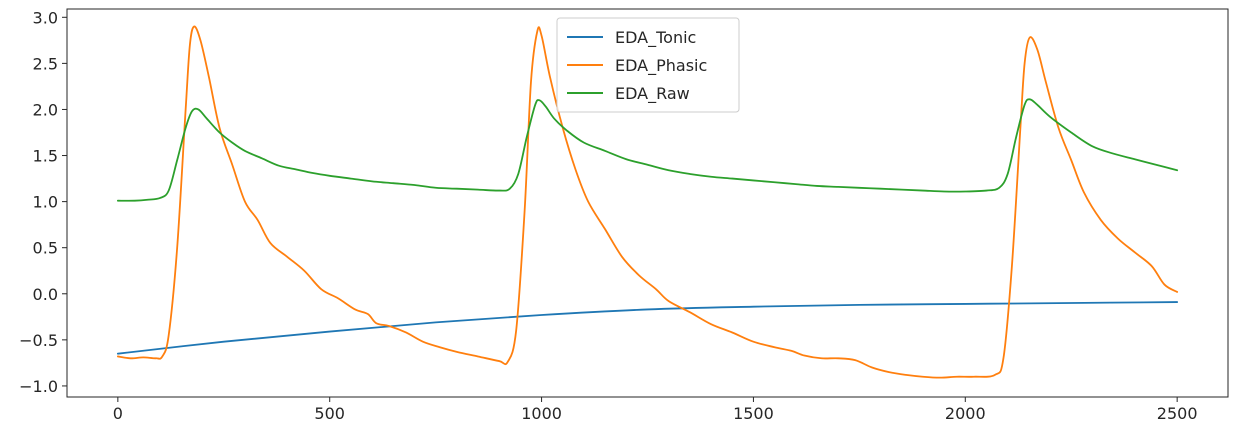  What do you see at coordinates (647, 328) in the screenshot?
I see `series-line-eda-tonic` at bounding box center [647, 328].